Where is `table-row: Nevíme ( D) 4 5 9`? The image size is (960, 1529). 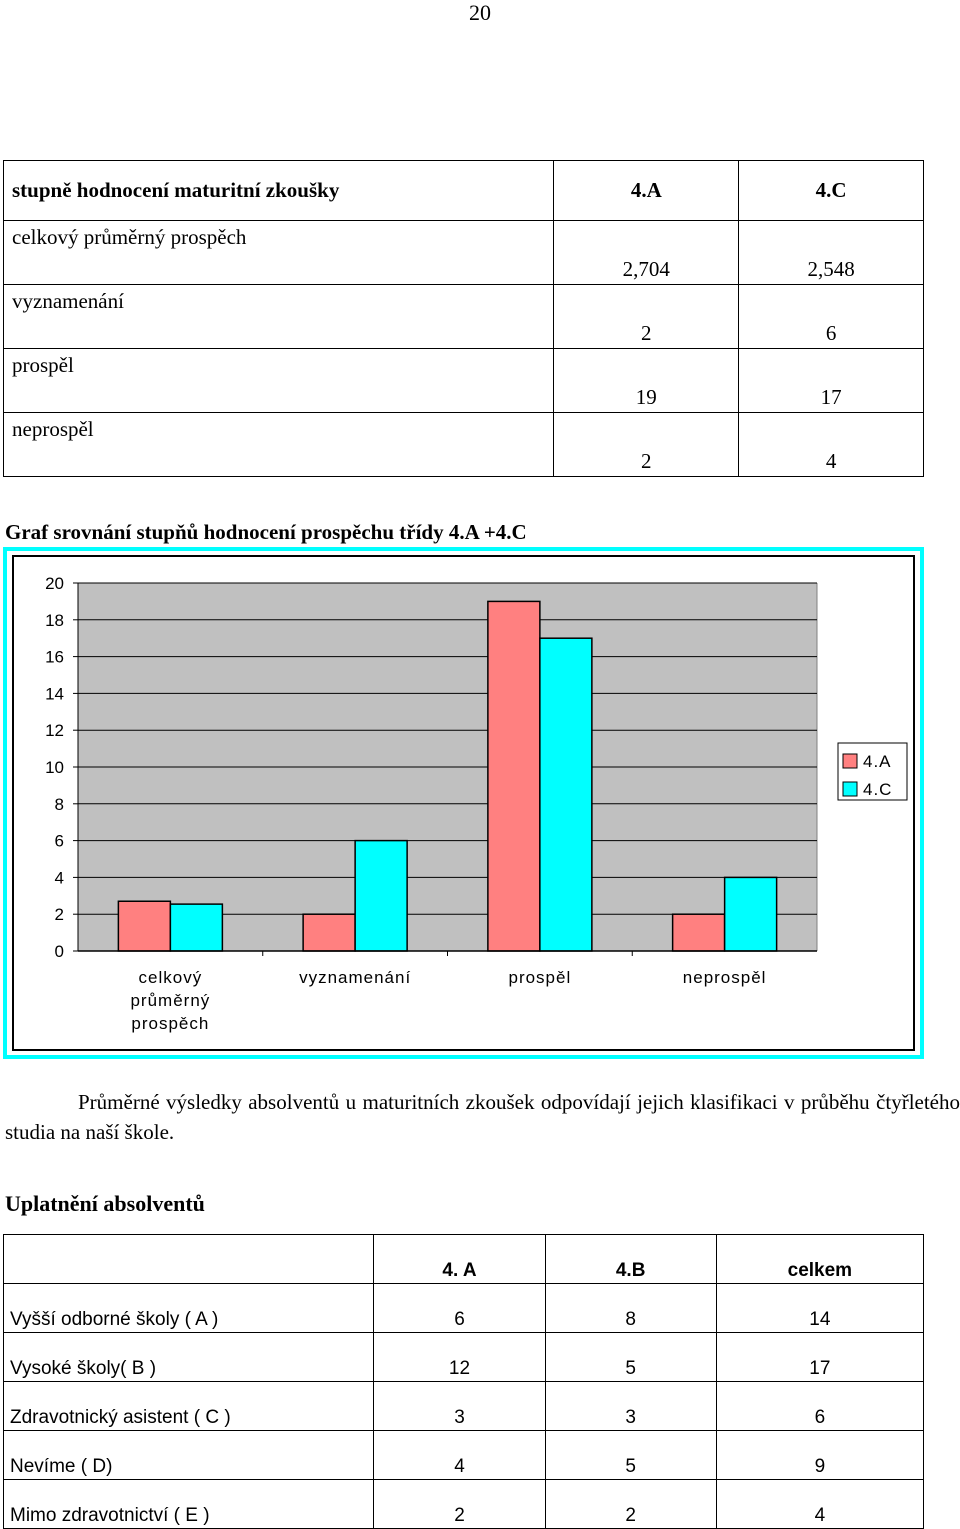
table-row: Nevíme ( D) 4 5 9 is located at coordinates (463, 1455).